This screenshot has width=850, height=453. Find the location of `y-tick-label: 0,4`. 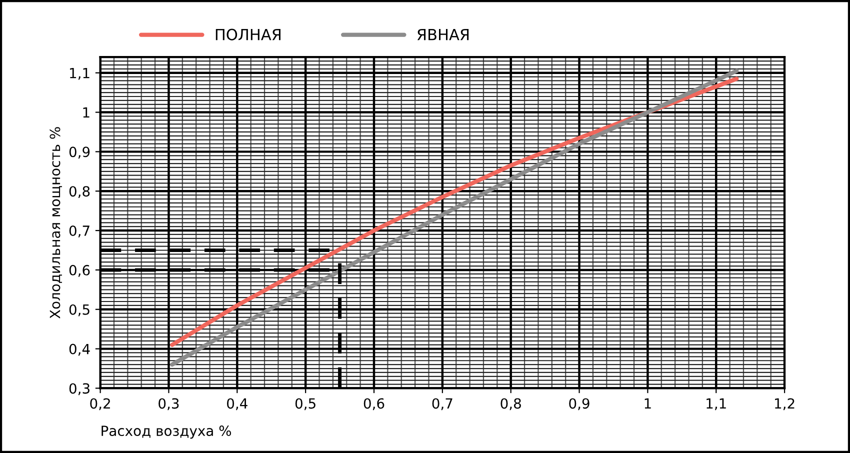

y-tick-label: 0,4 is located at coordinates (79, 350).